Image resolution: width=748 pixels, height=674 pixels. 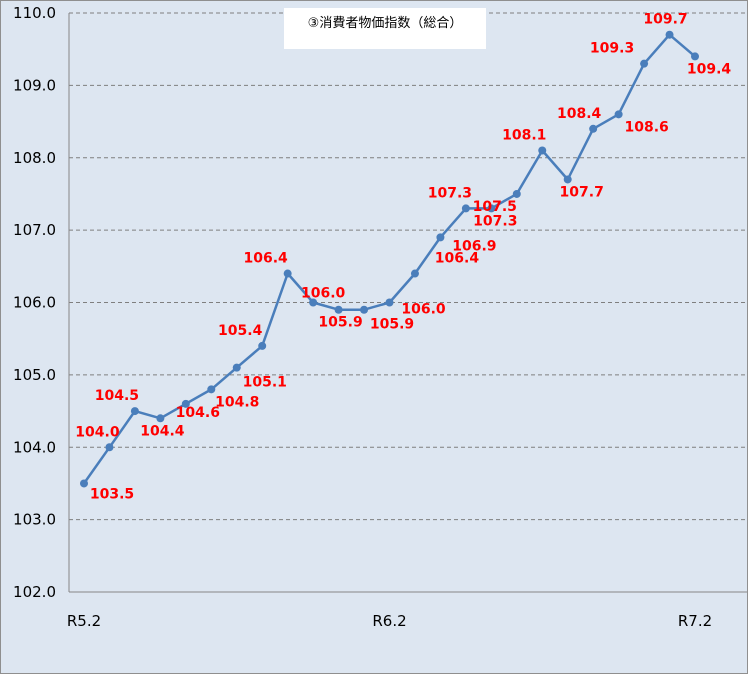 What do you see at coordinates (97, 432) in the screenshot?
I see `data-label: 104.0` at bounding box center [97, 432].